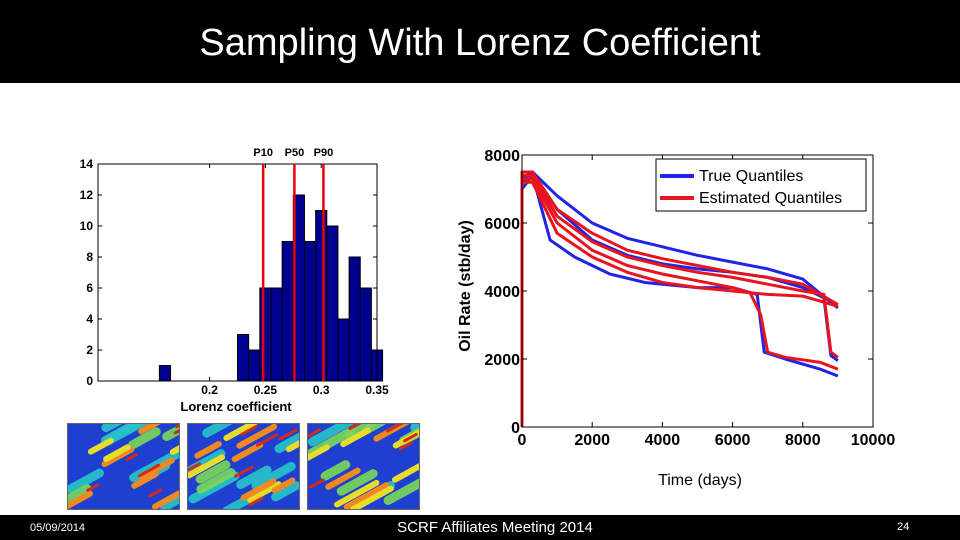  What do you see at coordinates (770, 198) in the screenshot?
I see `legend-label-estimated: Estimated Quantiles` at bounding box center [770, 198].